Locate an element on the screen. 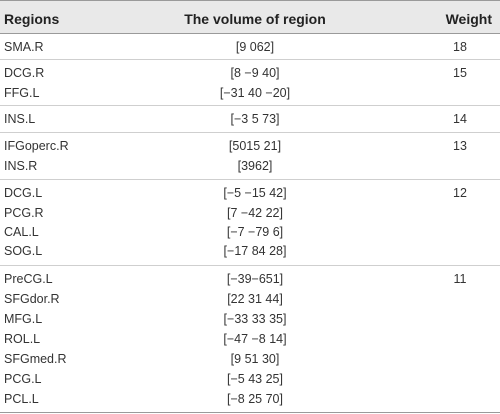 This screenshot has height=414, width=500. header-regions: Regions is located at coordinates (32, 19).